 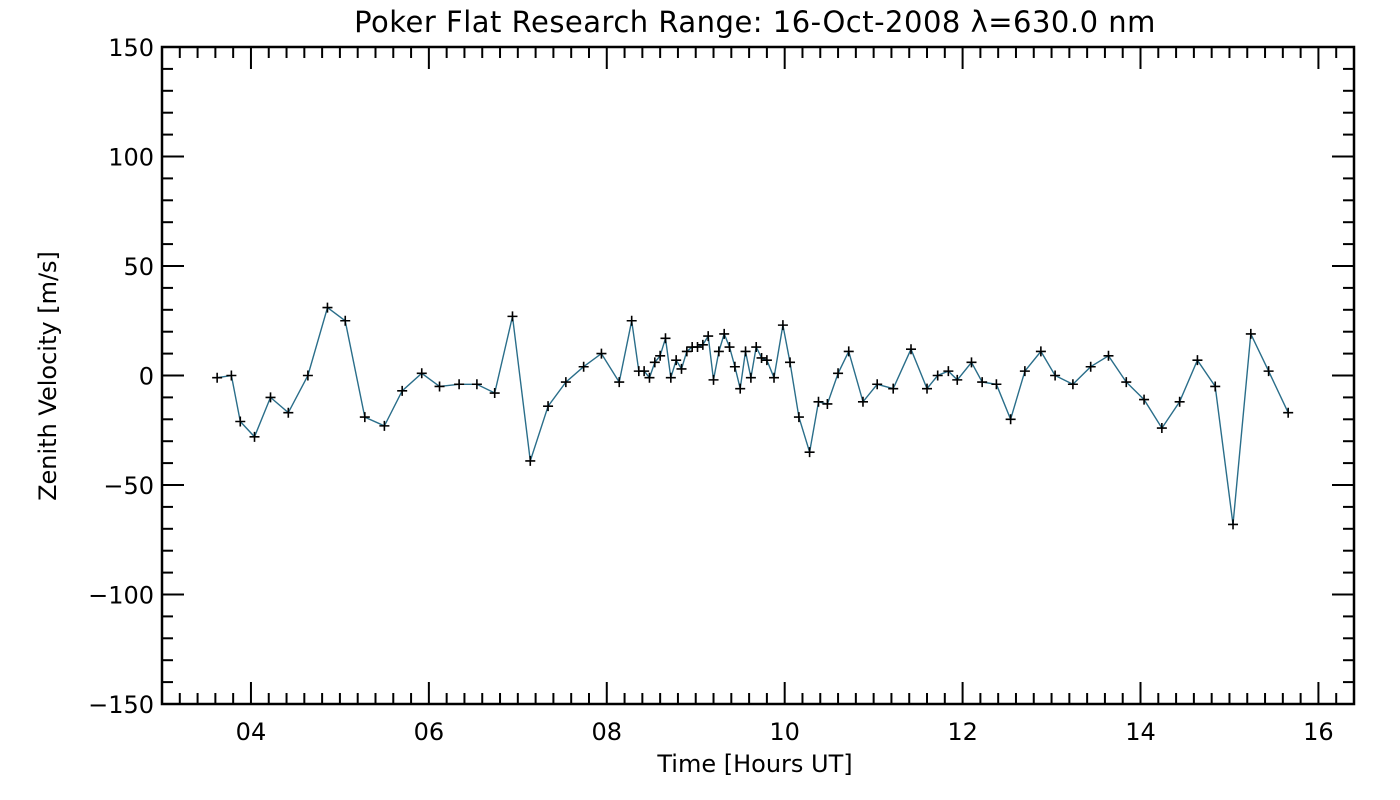 I want to click on y-tick-label: 150, so click(x=131, y=48).